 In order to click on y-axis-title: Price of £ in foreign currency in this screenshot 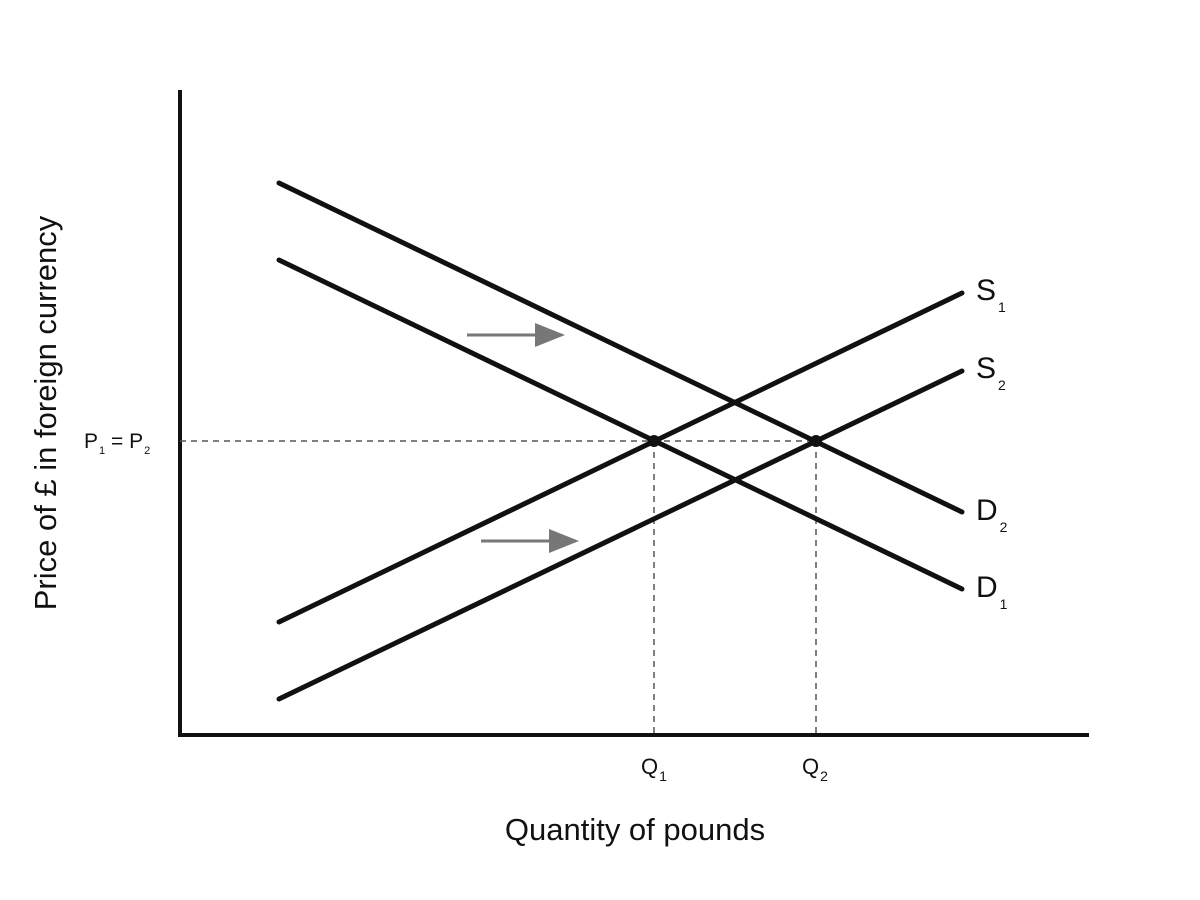, I will do `click(45, 412)`.